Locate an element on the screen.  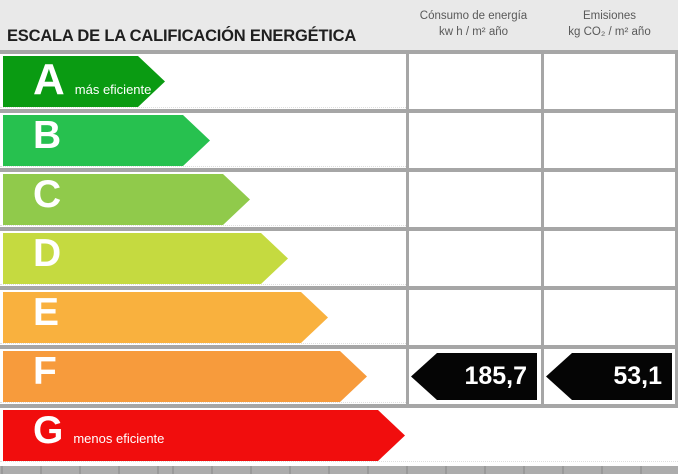
emissions-value: 53,1 is located at coordinates (637, 376).